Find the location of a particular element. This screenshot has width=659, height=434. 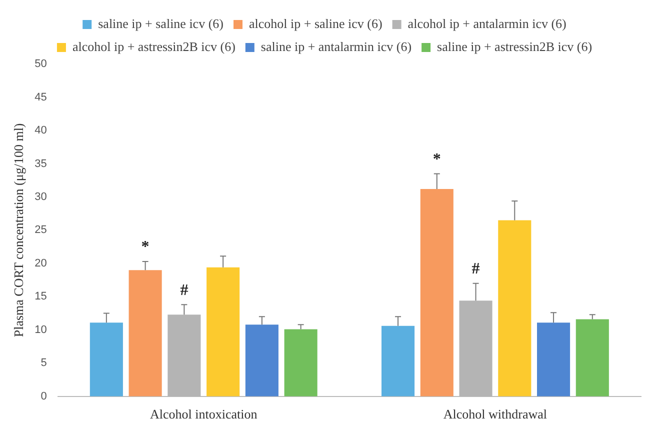

y-tick-label: 0 is located at coordinates (43, 396).